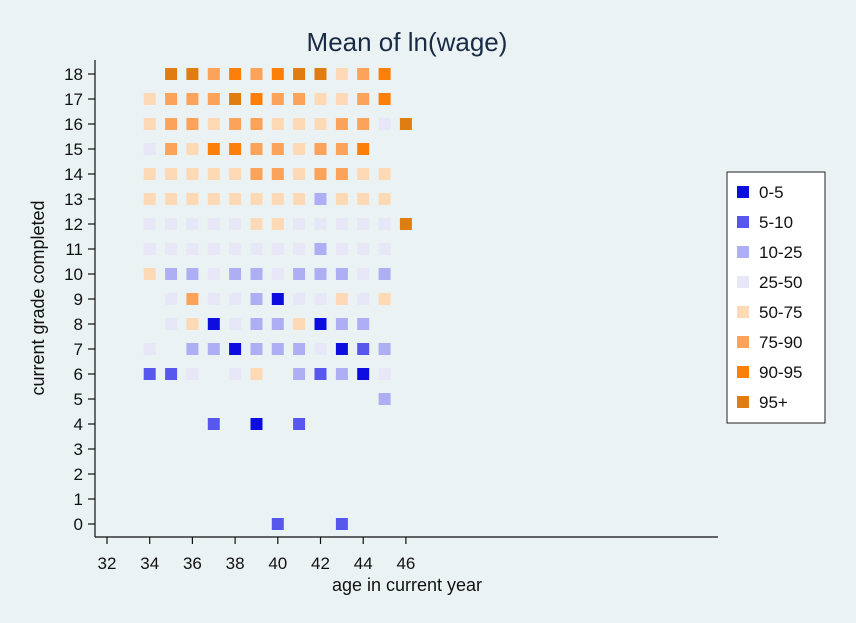 Image resolution: width=856 pixels, height=623 pixels. Describe the element at coordinates (73, 274) in the screenshot. I see `y-tick-label: 10` at that location.